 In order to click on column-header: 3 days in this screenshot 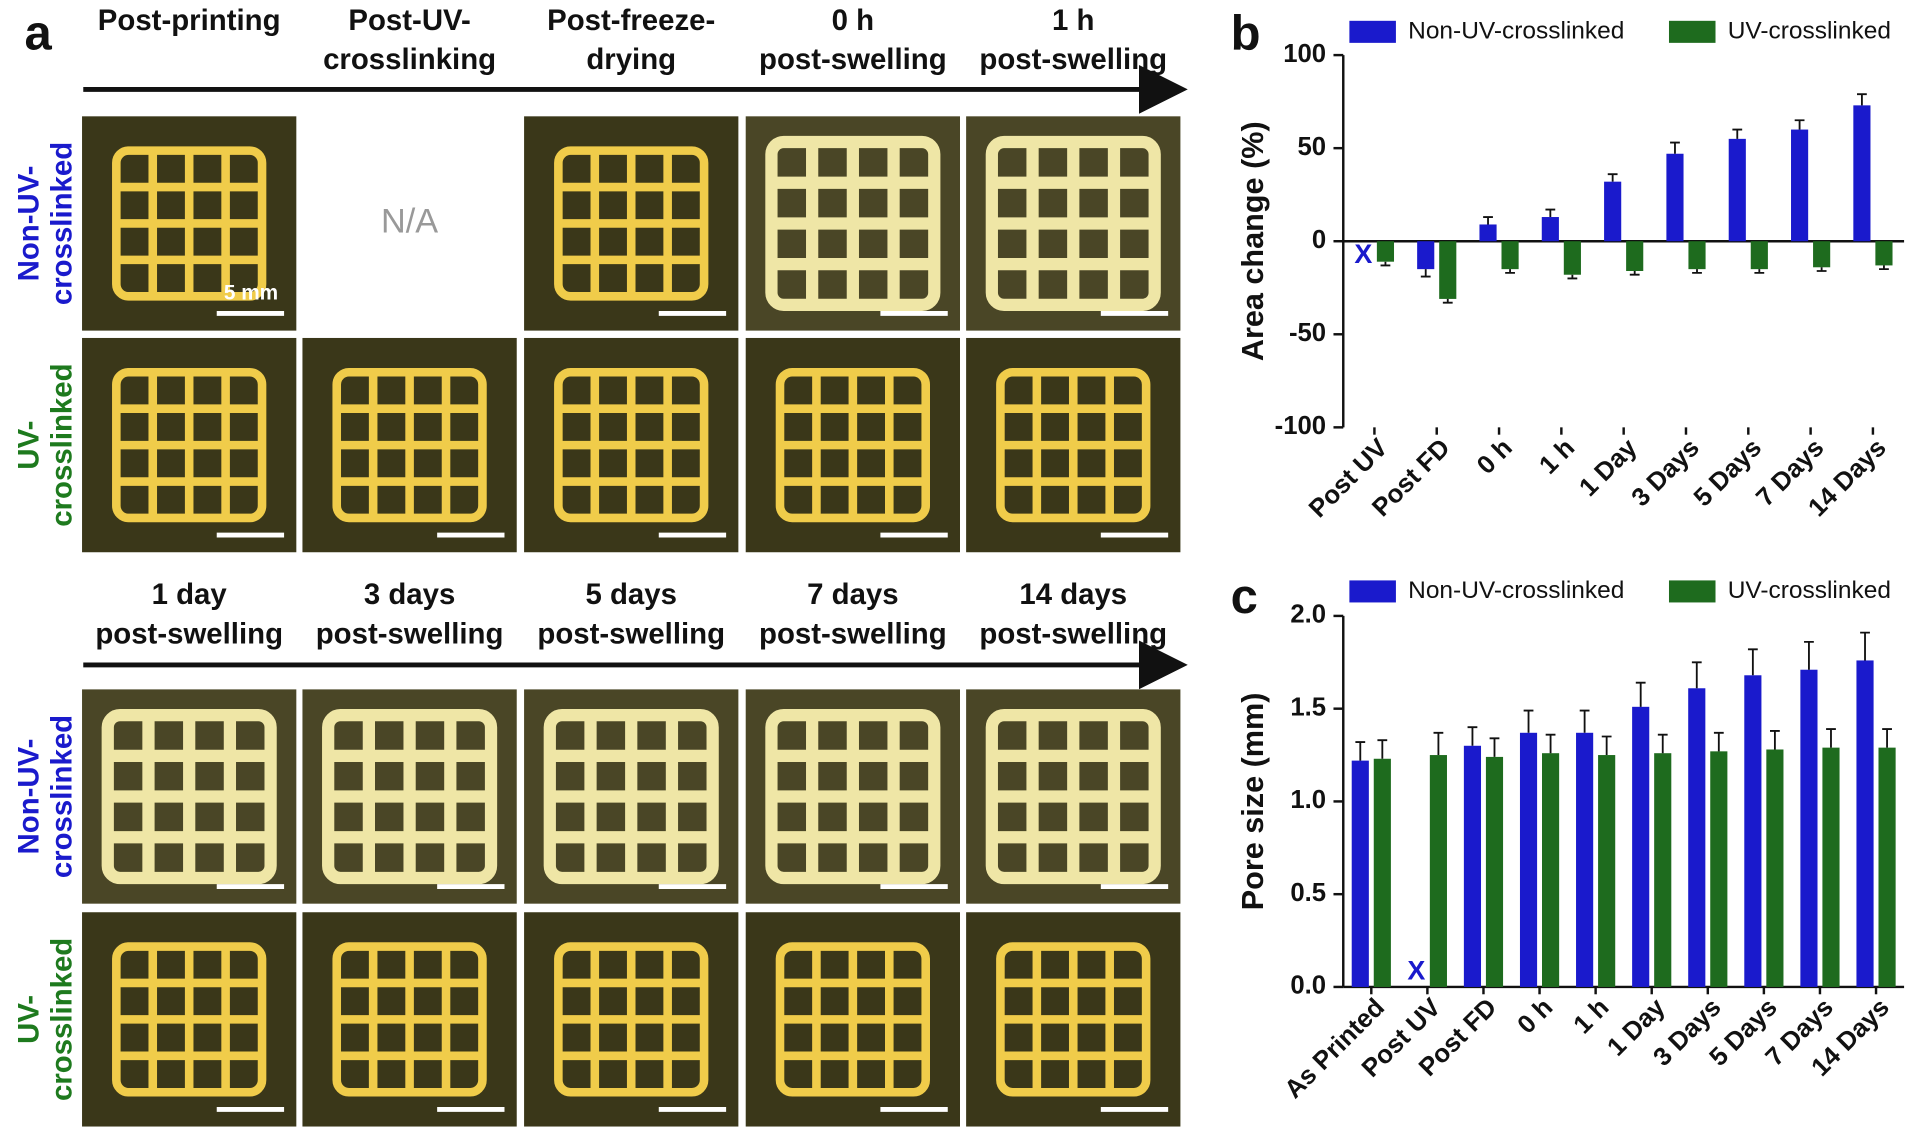, I will do `click(409, 594)`.